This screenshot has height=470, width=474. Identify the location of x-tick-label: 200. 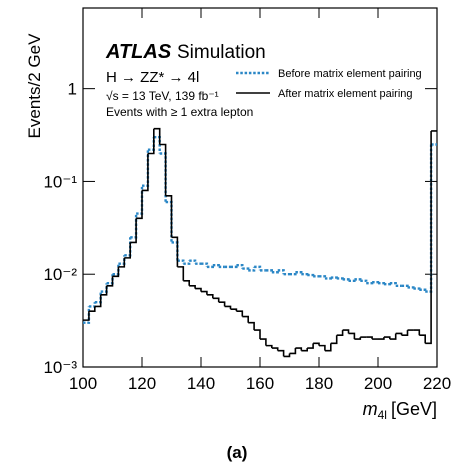
(378, 383).